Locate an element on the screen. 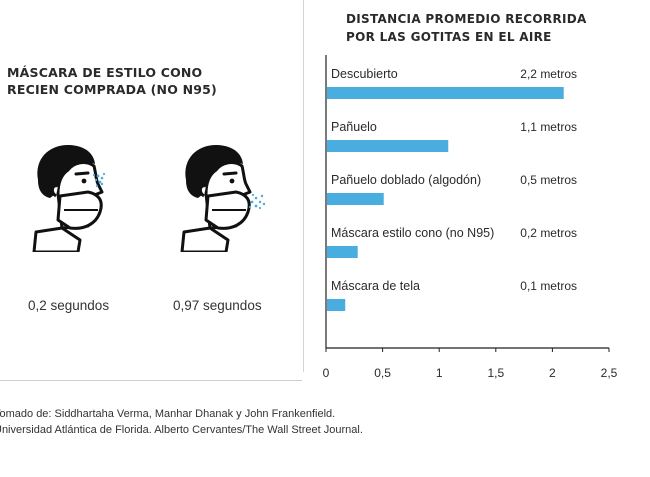 The width and height of the screenshot is (650, 477). category-label: Máscara de tela is located at coordinates (375, 286).